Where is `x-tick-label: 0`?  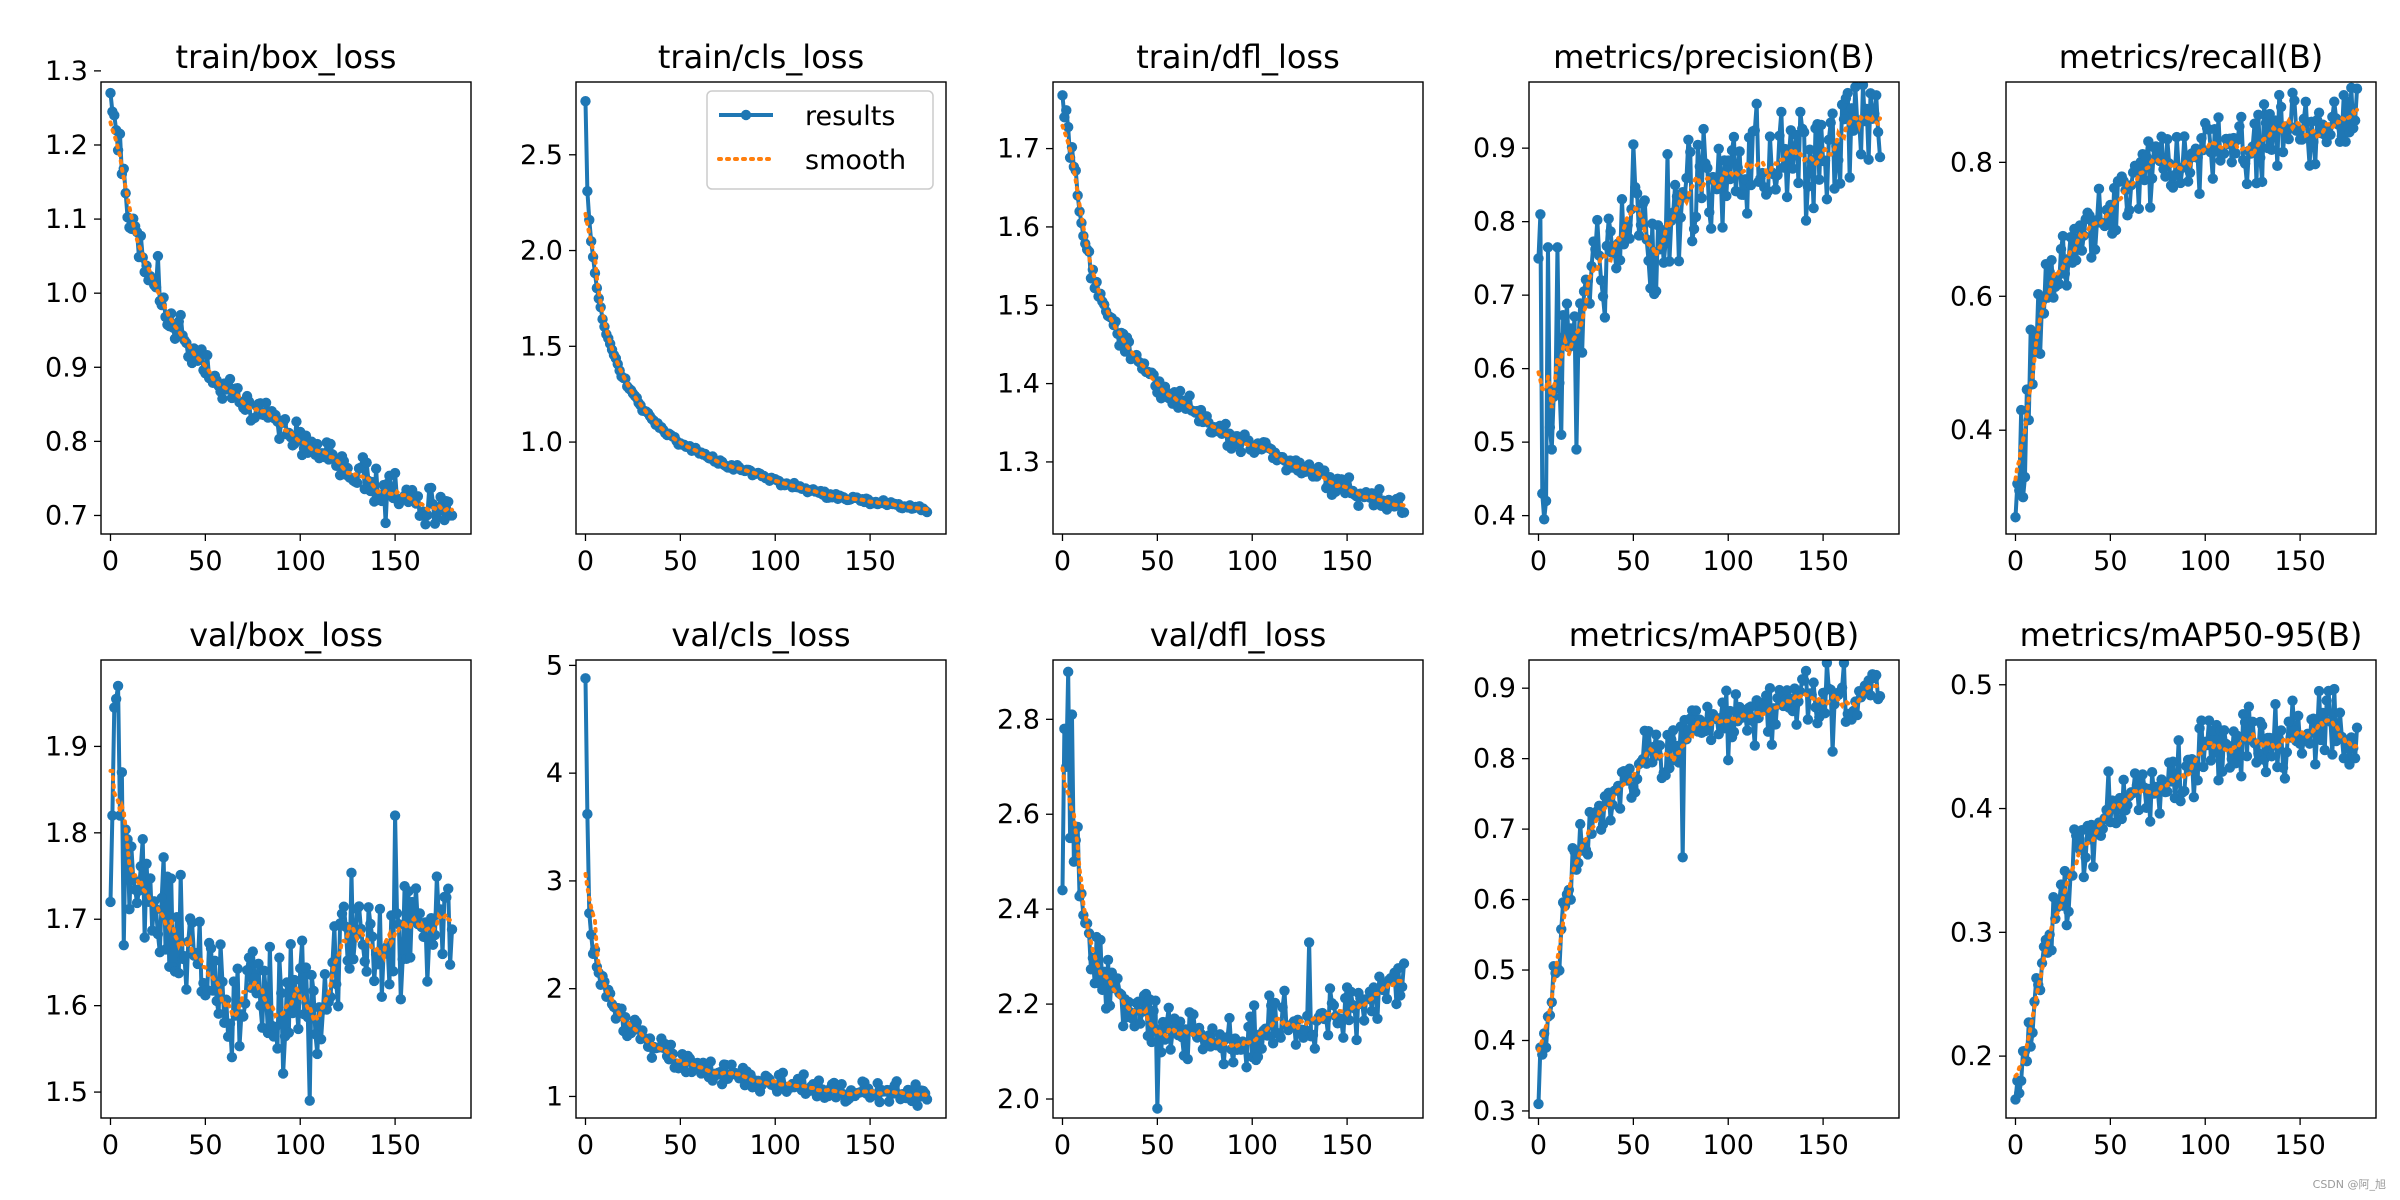
x-tick-label: 0 is located at coordinates (585, 1145).